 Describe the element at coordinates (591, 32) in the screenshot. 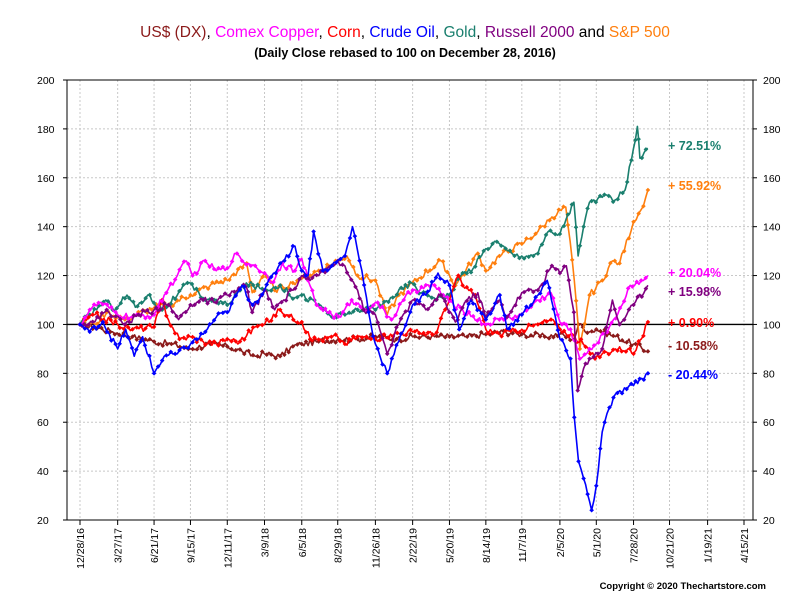

I see `title-segment-11: and` at that location.